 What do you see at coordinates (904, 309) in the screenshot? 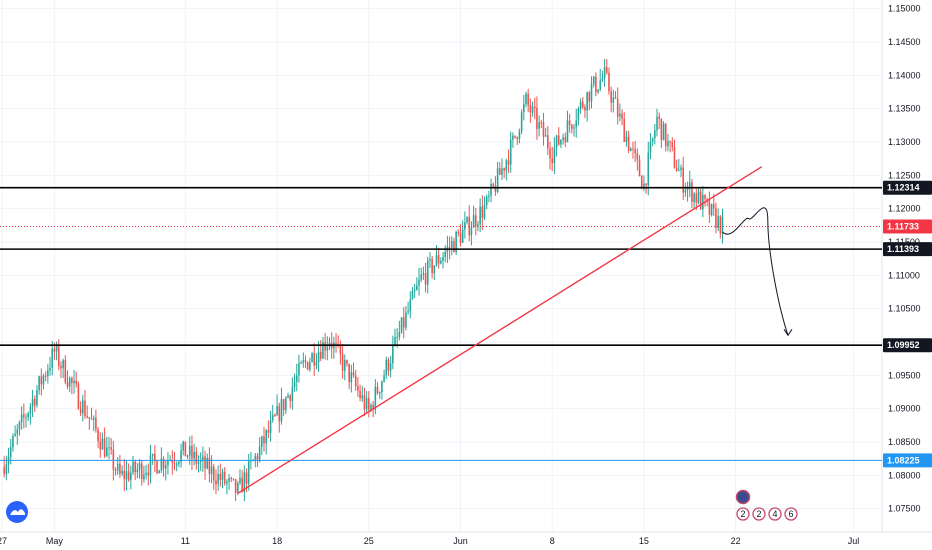
I see `y-axis-tick-label: 1.10500` at bounding box center [904, 309].